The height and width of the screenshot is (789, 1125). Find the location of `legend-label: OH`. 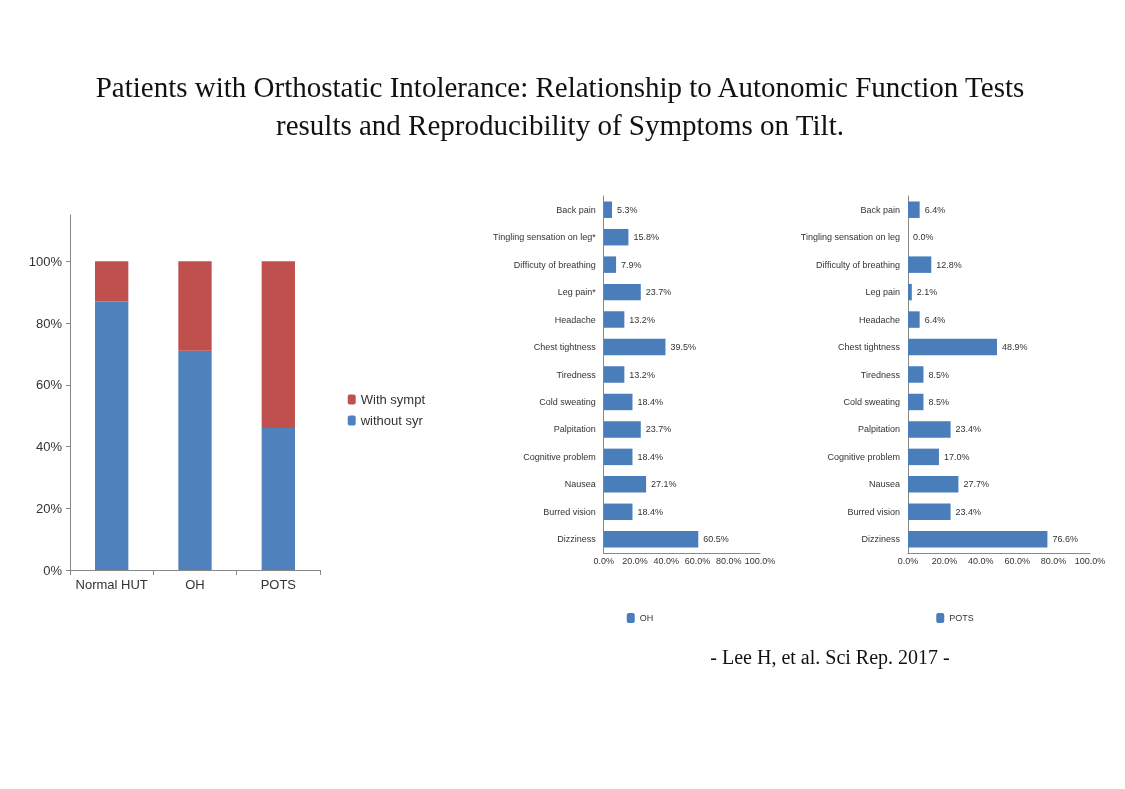

legend-label: OH is located at coordinates (646, 618).